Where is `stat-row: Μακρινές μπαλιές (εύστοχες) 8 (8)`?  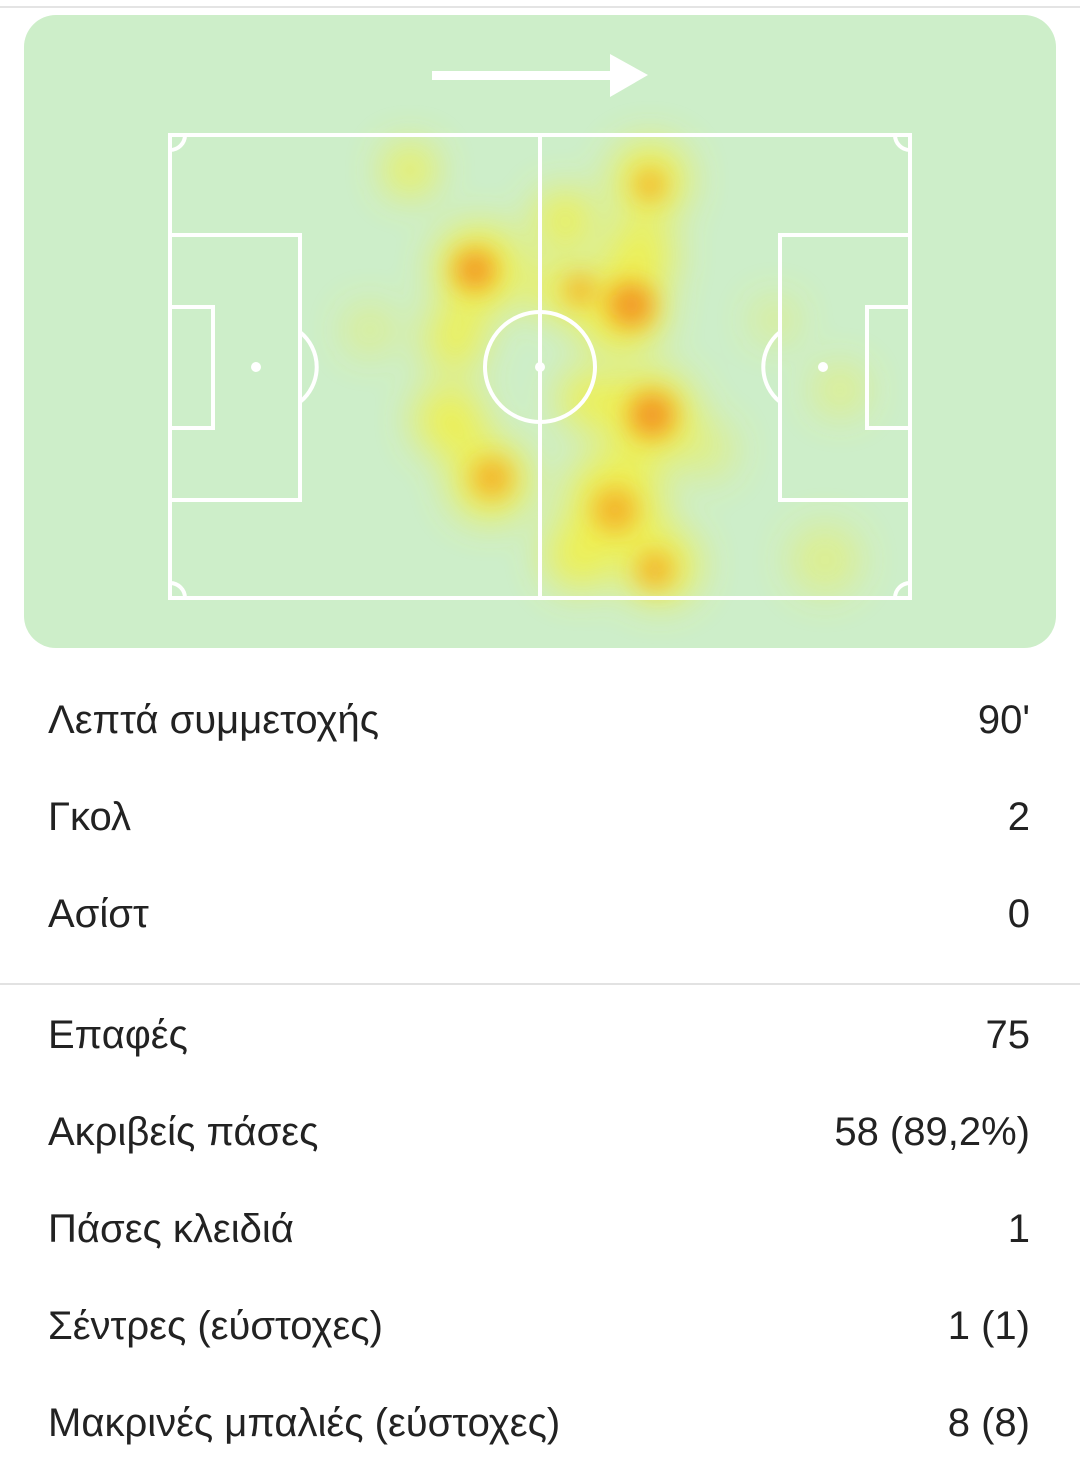
stat-row: Μακρινές μπαλιές (εύστοχες) 8 (8) is located at coordinates (539, 1423).